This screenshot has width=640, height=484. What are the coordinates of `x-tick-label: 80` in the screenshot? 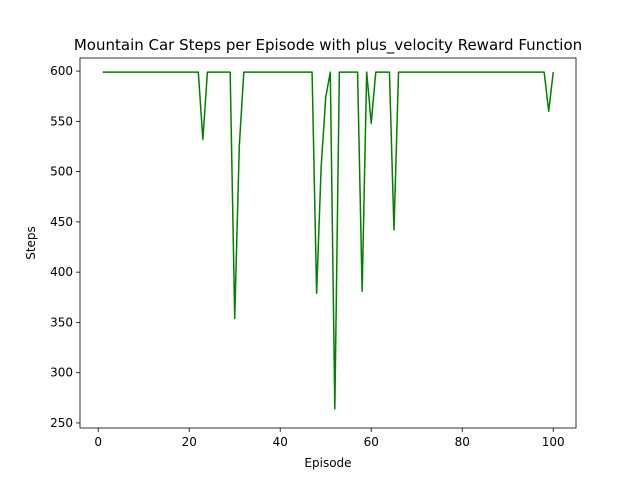 It's located at (462, 442).